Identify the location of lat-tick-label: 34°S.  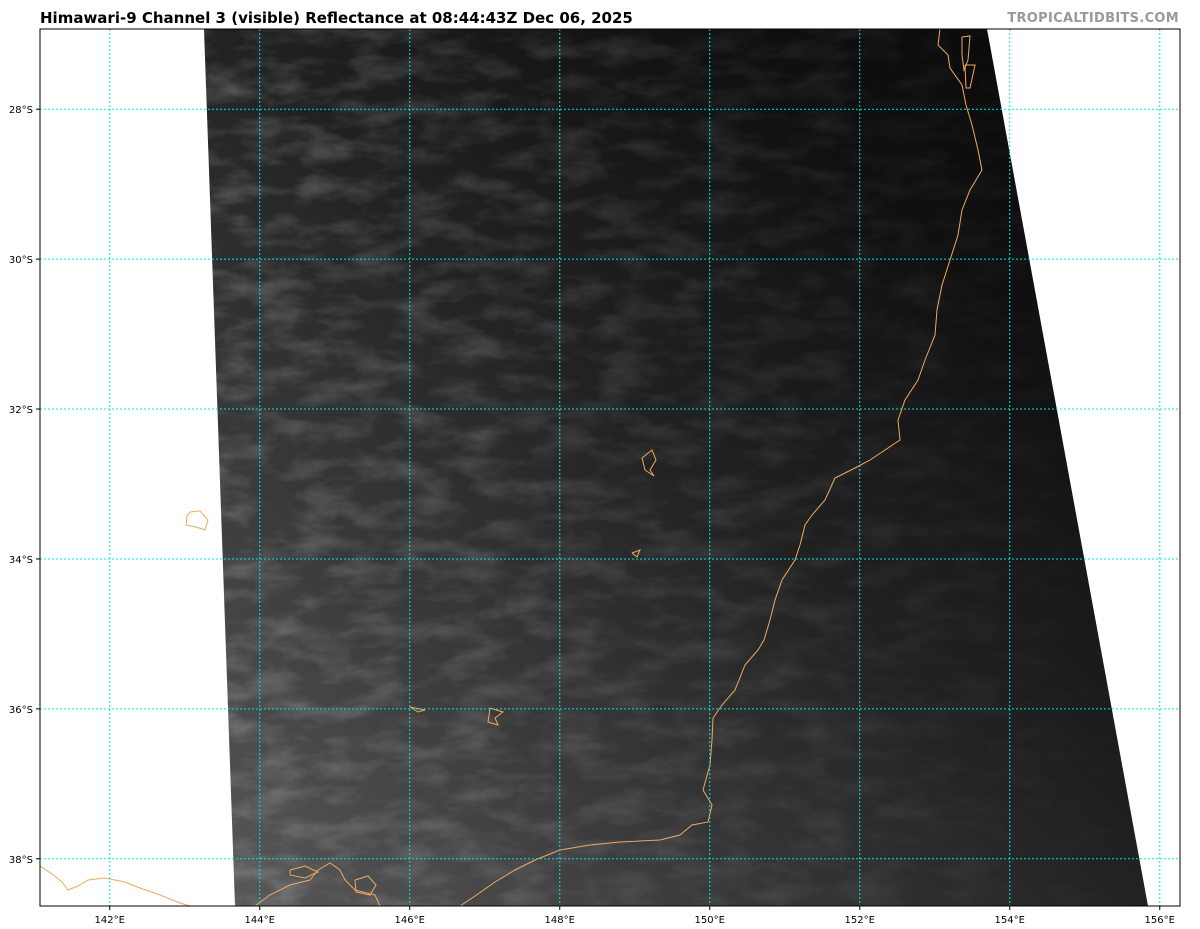
(21, 560).